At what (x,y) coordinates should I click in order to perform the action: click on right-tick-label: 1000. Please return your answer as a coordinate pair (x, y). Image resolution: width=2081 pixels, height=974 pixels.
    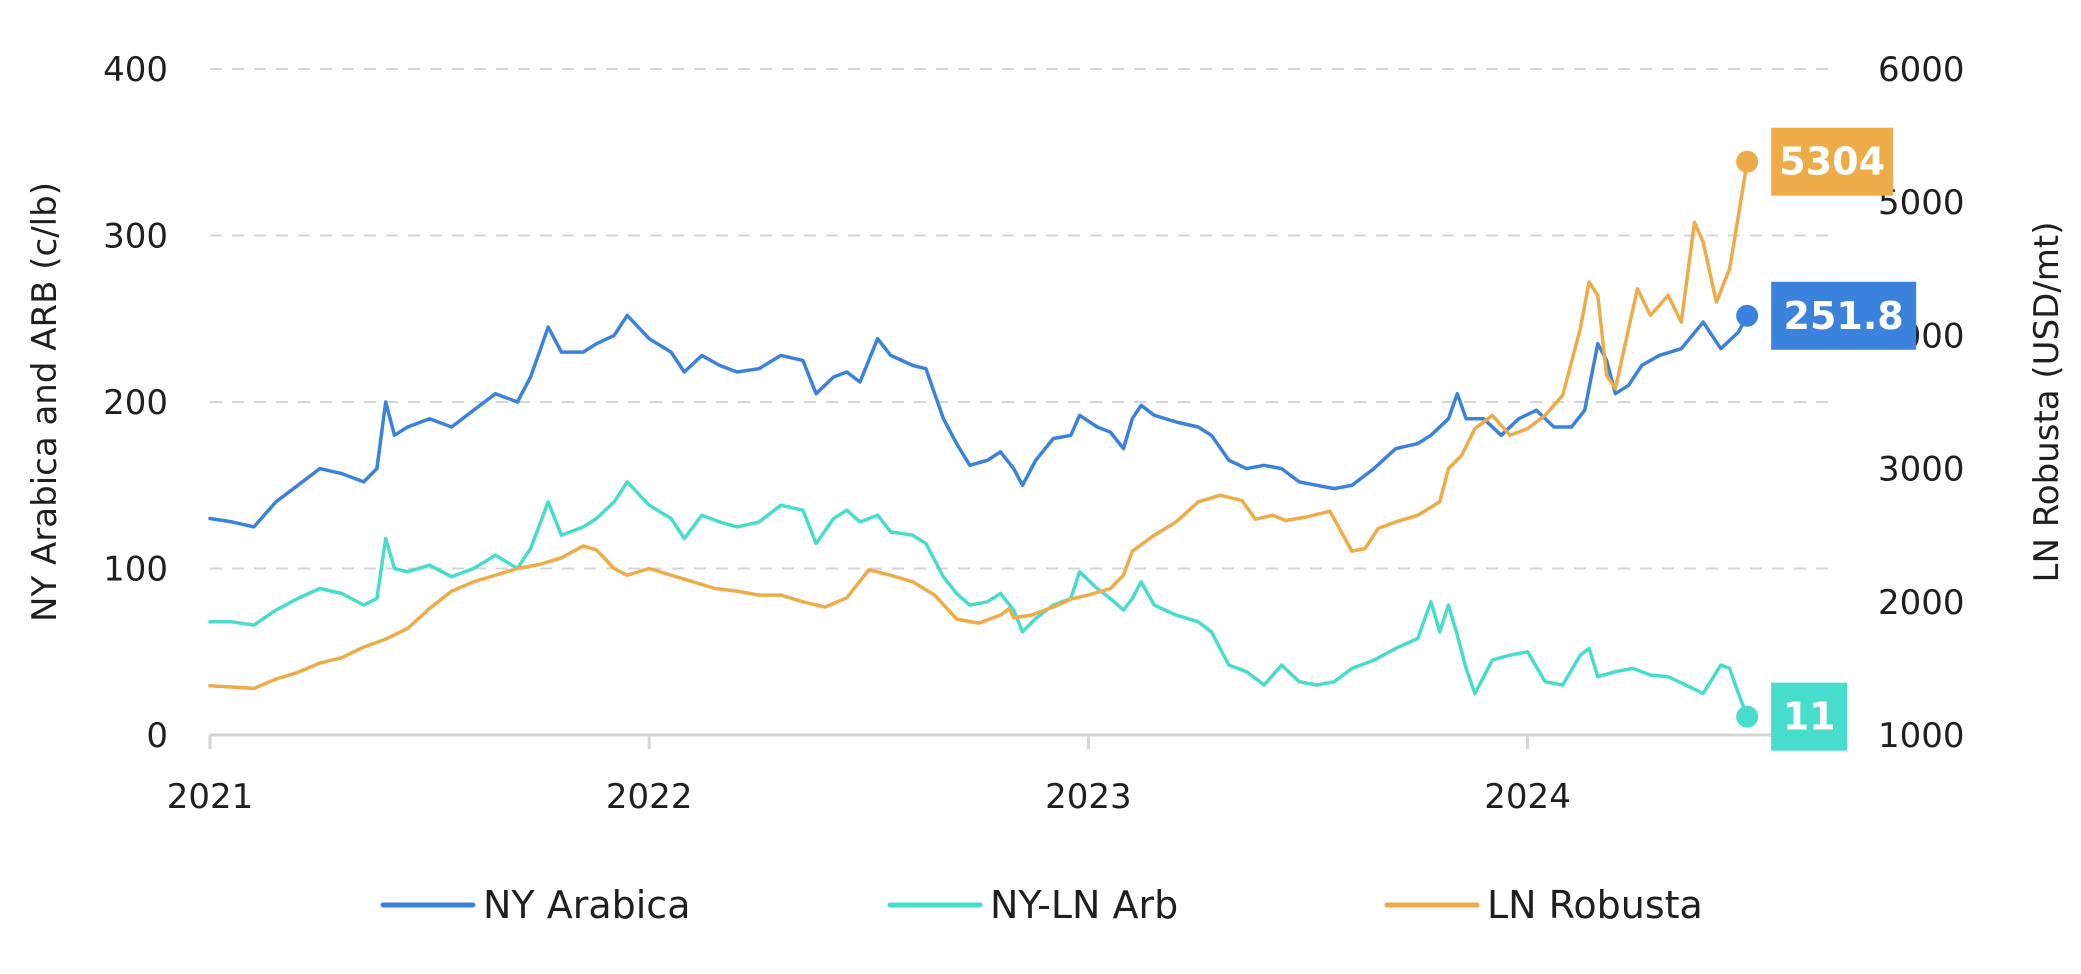
    Looking at the image, I should click on (1921, 736).